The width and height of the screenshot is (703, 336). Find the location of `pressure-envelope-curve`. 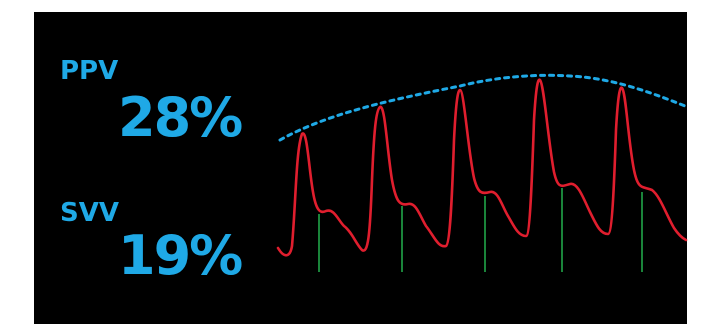

pressure-envelope-curve is located at coordinates (482, 107).